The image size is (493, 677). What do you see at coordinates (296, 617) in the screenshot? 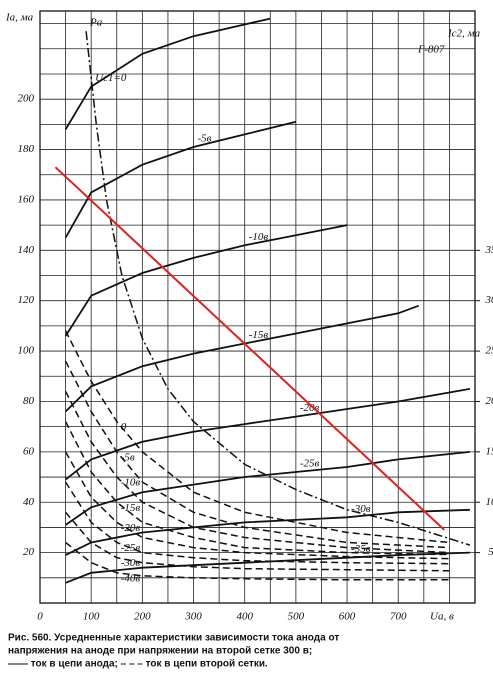
I see `x-tick-label: 500` at bounding box center [296, 617].